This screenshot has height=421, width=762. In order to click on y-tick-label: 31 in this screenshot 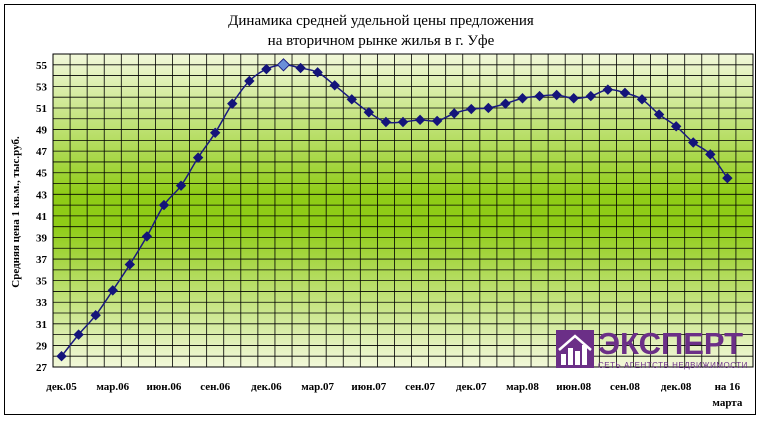, I will do `click(41, 325)`.